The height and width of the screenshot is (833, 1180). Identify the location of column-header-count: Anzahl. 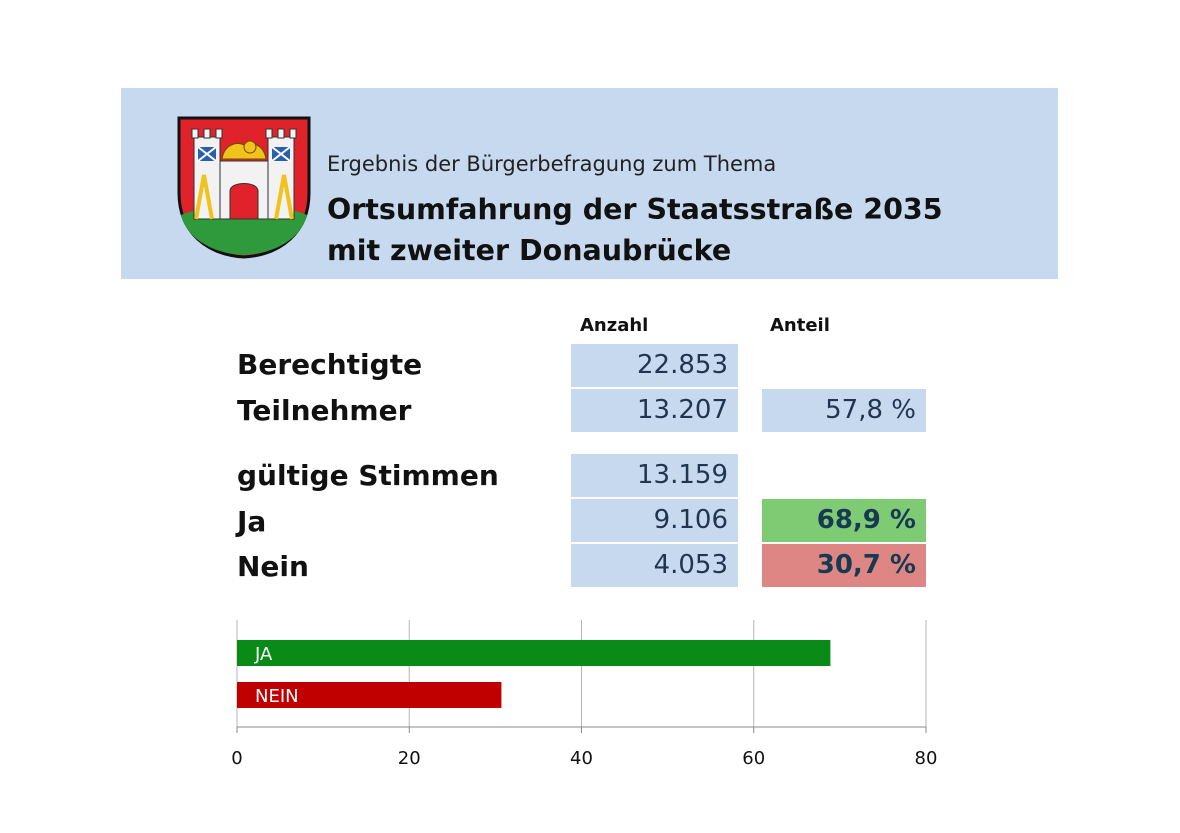
(614, 325).